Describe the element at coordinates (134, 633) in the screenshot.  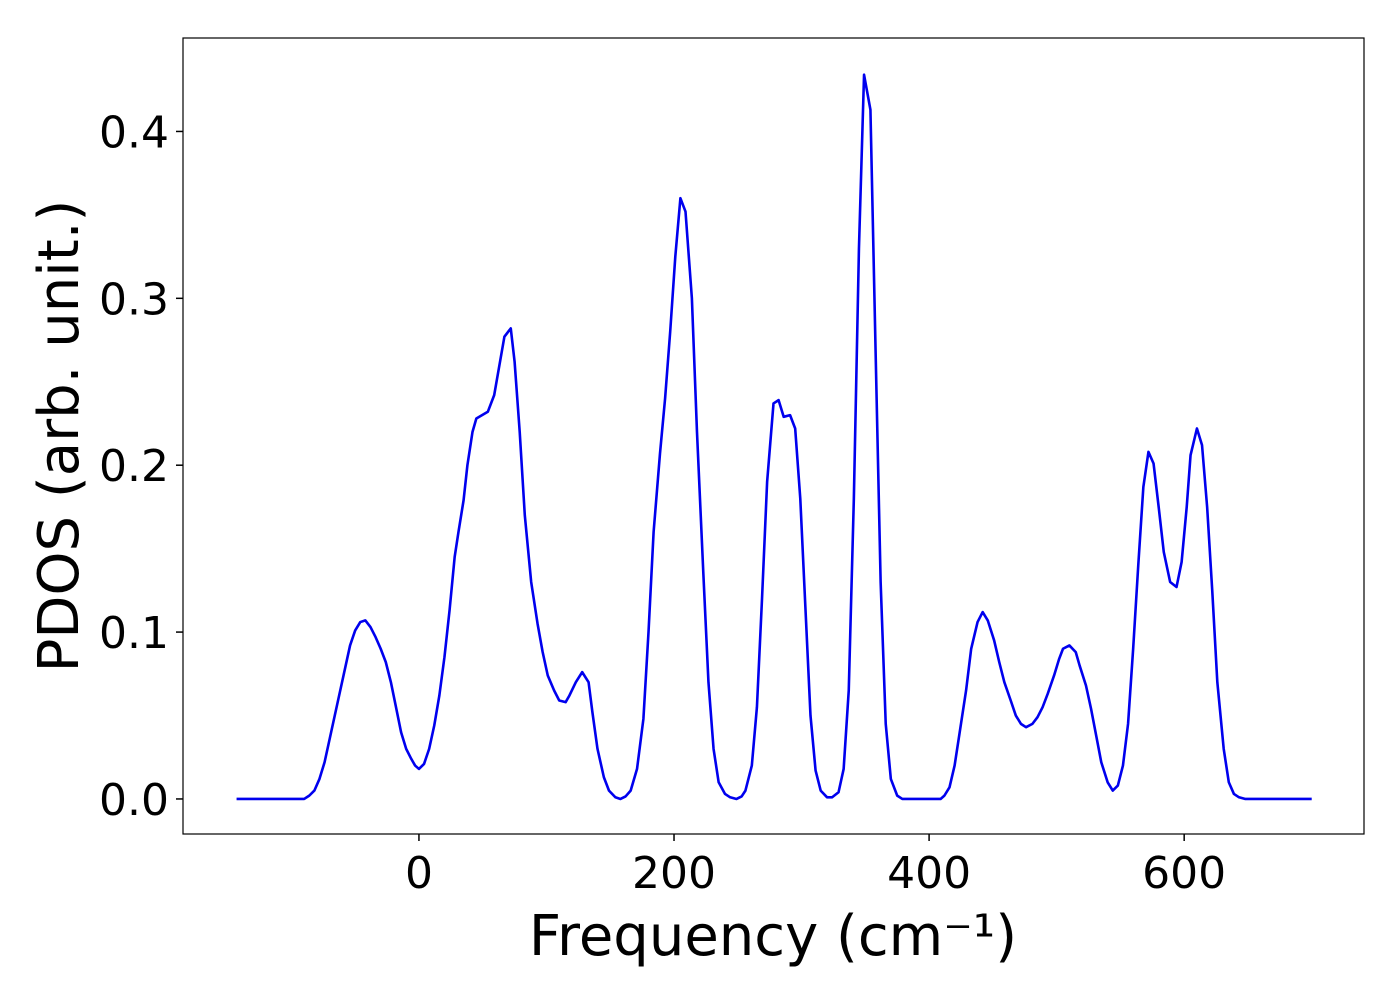
I see `y-tick-label: 0.1` at that location.